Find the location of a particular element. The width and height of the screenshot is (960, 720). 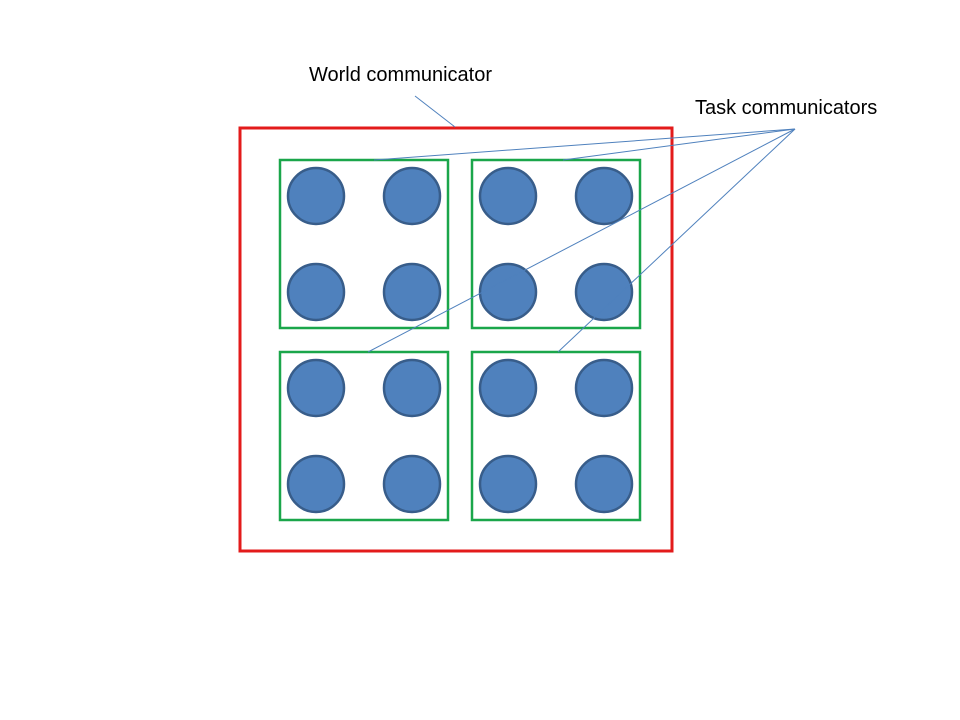

world-leader-line is located at coordinates (435, 111).